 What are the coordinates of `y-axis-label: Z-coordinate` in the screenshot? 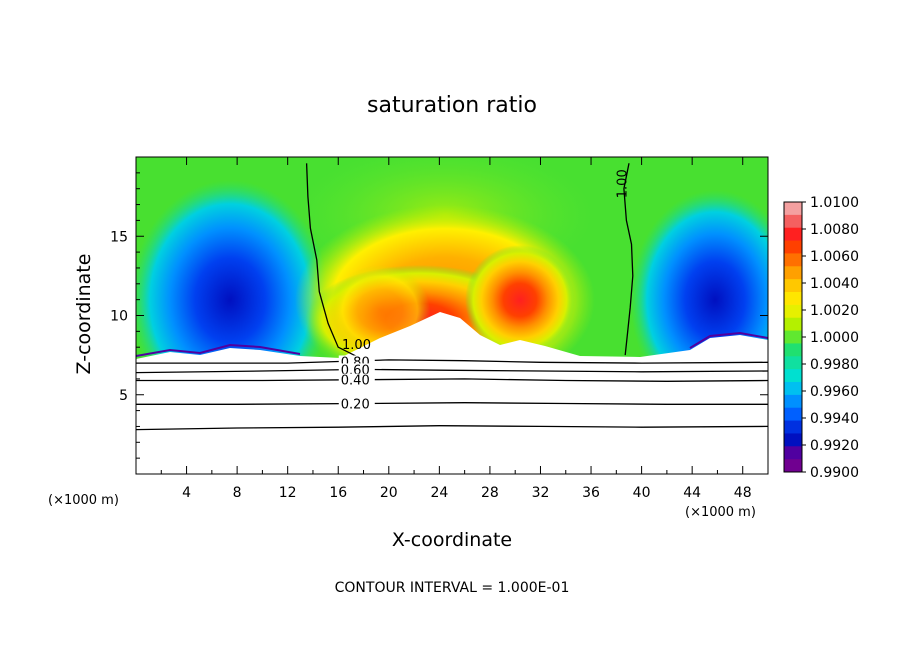 It's located at (84, 314).